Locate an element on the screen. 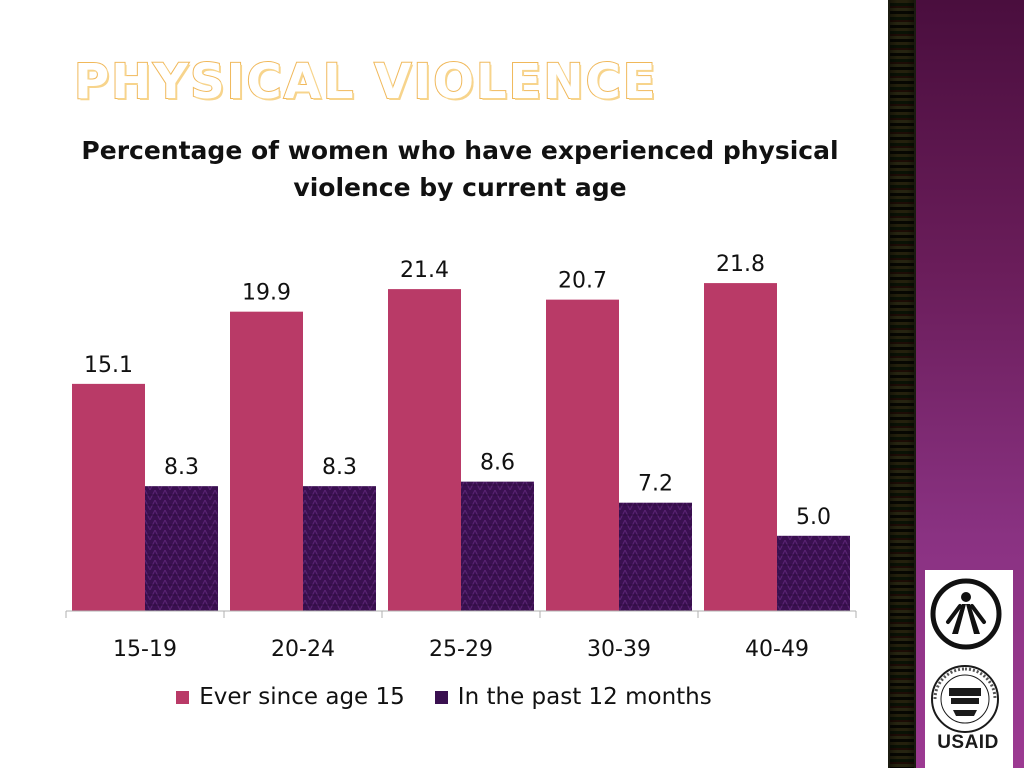 Image resolution: width=1024 pixels, height=768 pixels. value-label-past12-20-24: 8.3 is located at coordinates (339, 467).